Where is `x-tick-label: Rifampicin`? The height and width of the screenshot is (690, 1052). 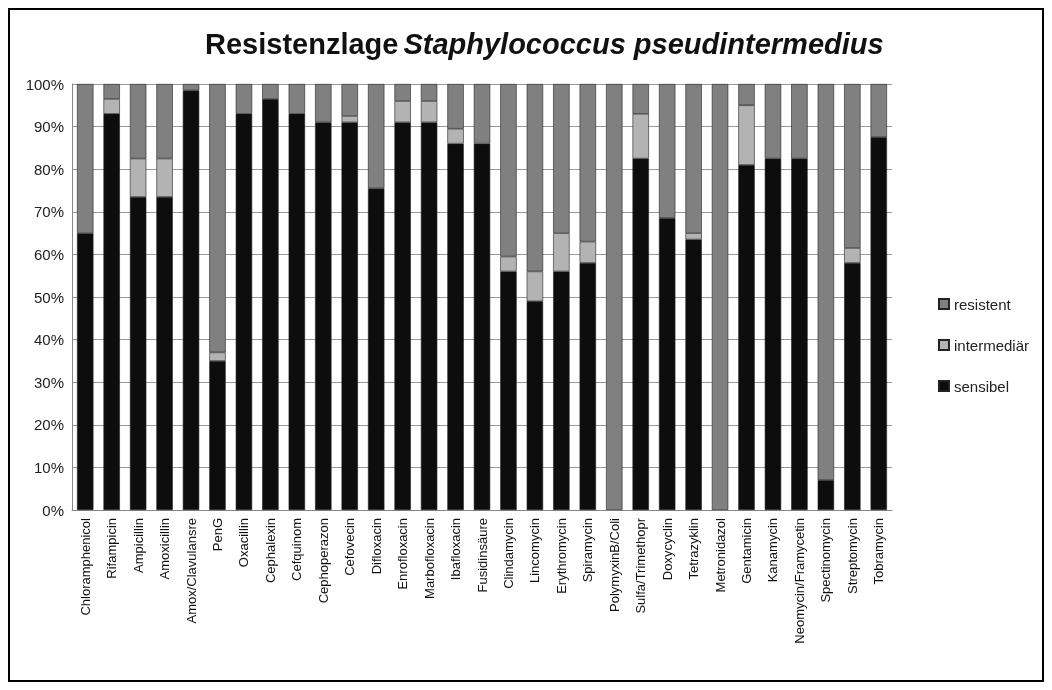
x-tick-label: Rifampicin is located at coordinates (112, 548).